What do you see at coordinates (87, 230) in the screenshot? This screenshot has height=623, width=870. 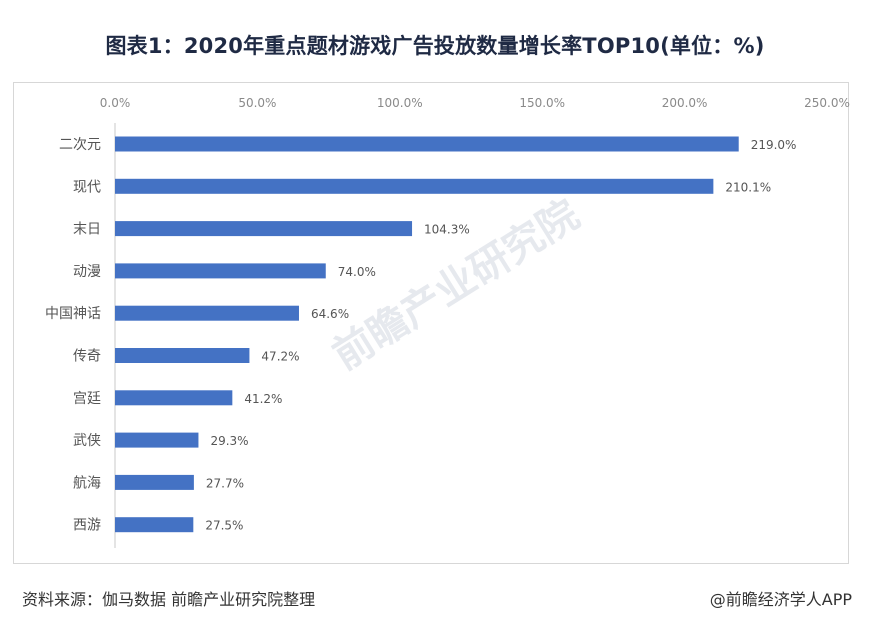 I see `category-label: 末日` at bounding box center [87, 230].